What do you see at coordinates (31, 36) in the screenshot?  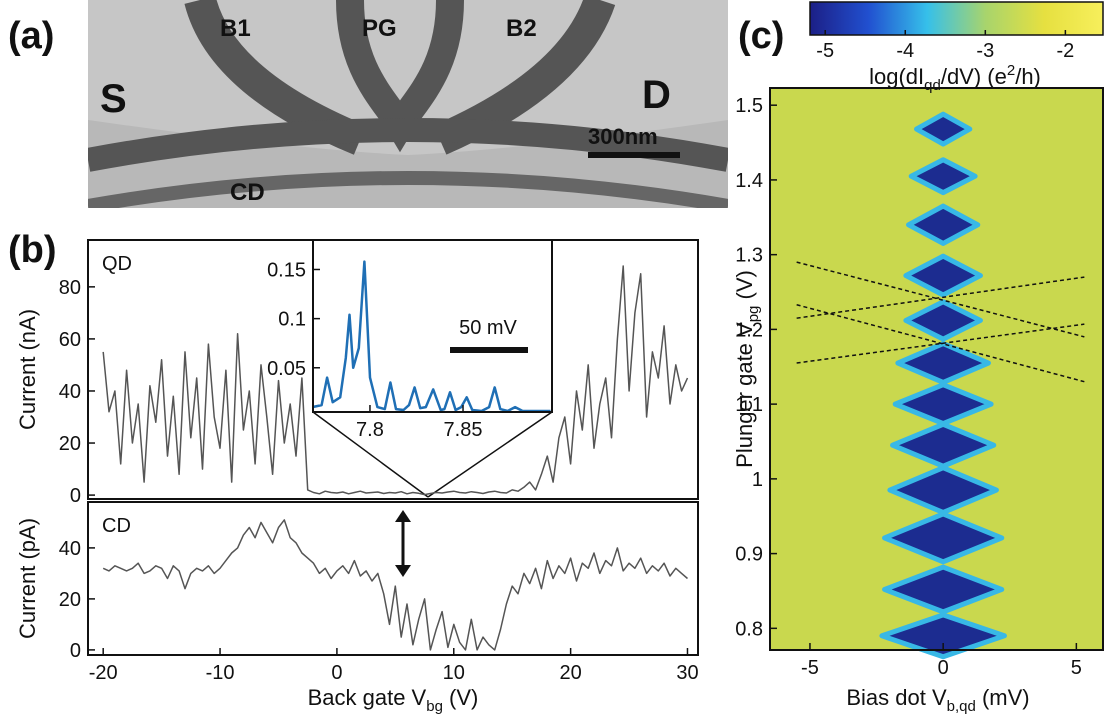 I see `panel-label: (a)` at bounding box center [31, 36].